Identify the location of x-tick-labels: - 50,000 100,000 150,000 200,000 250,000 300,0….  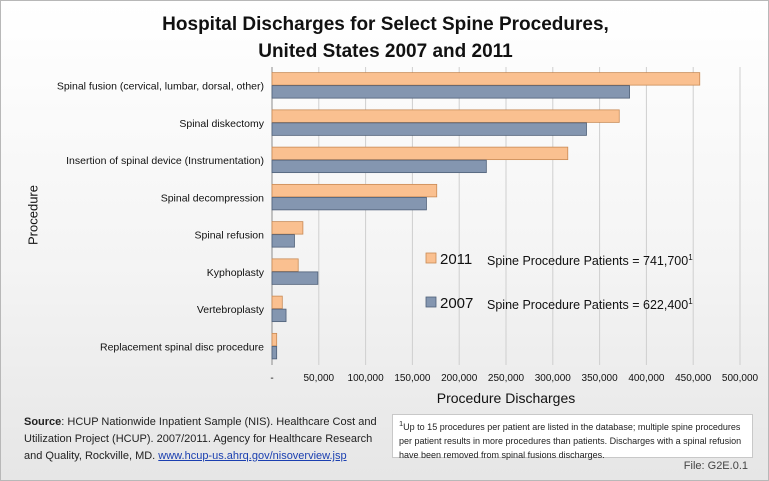
(514, 378).